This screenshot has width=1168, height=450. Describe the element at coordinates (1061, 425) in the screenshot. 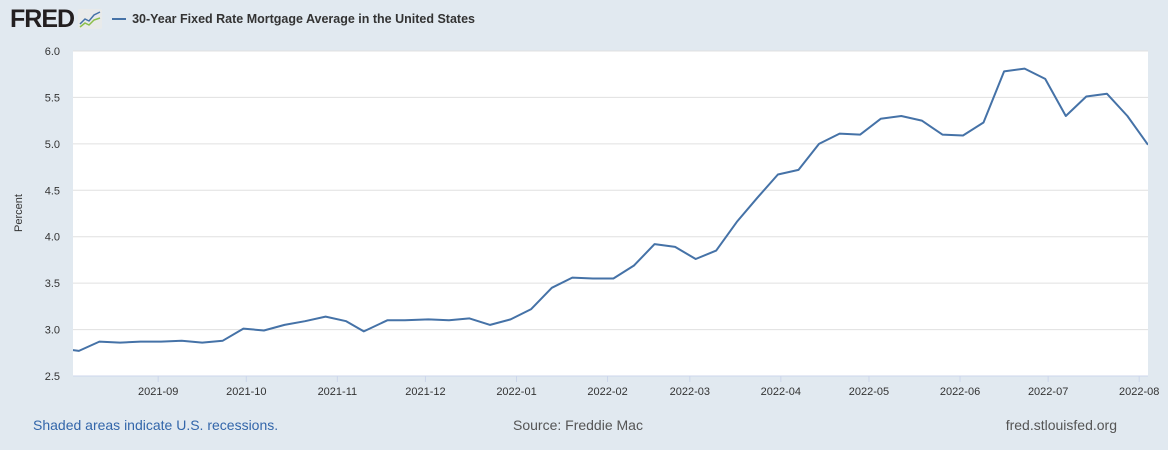

I see `site-text: fred.stlouisfed.org` at that location.